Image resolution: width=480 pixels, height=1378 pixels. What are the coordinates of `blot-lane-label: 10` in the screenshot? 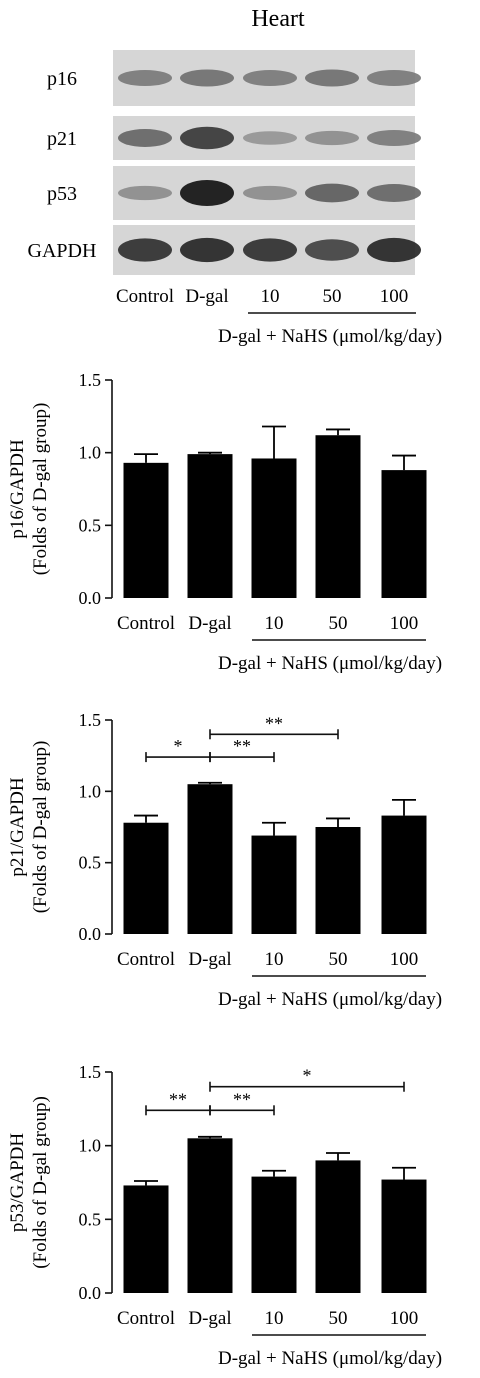 It's located at (270, 296).